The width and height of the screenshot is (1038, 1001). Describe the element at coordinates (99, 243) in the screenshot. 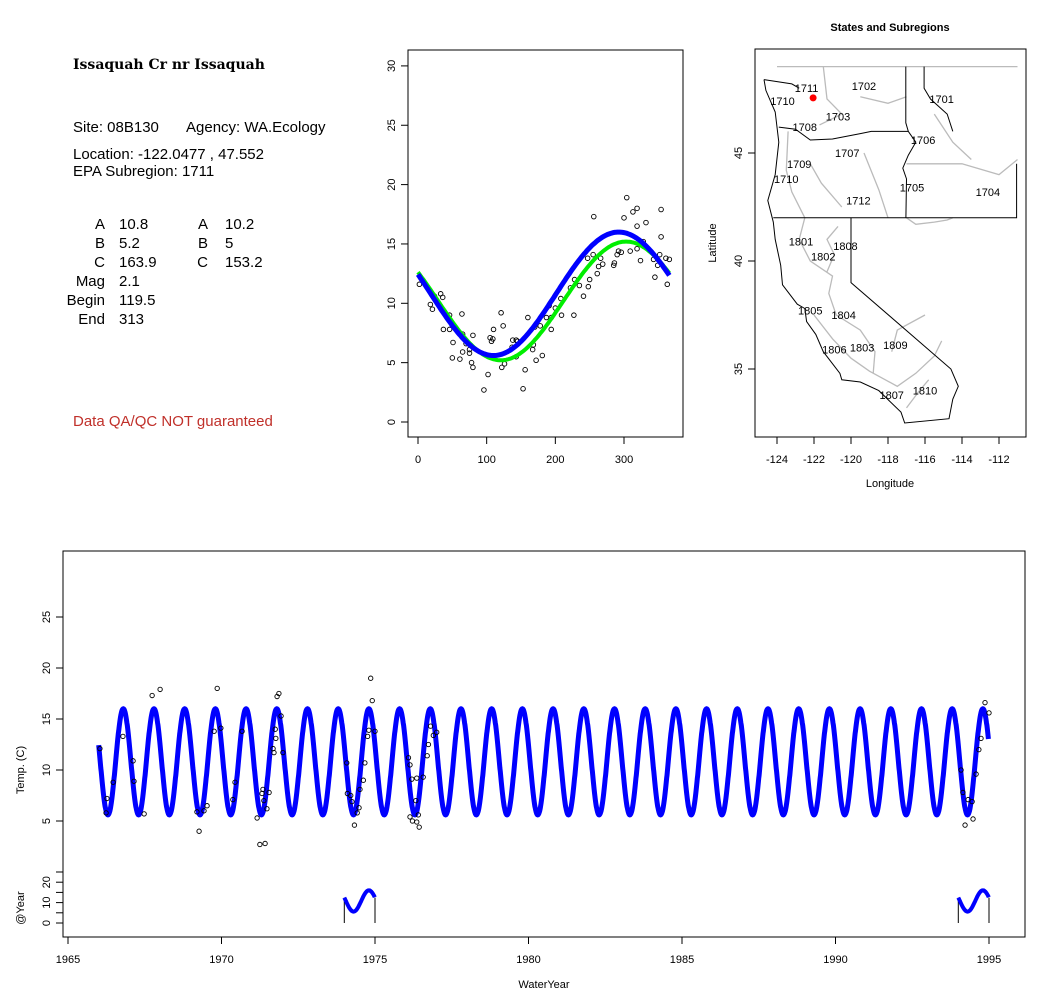

I see `fit1-label: B` at that location.